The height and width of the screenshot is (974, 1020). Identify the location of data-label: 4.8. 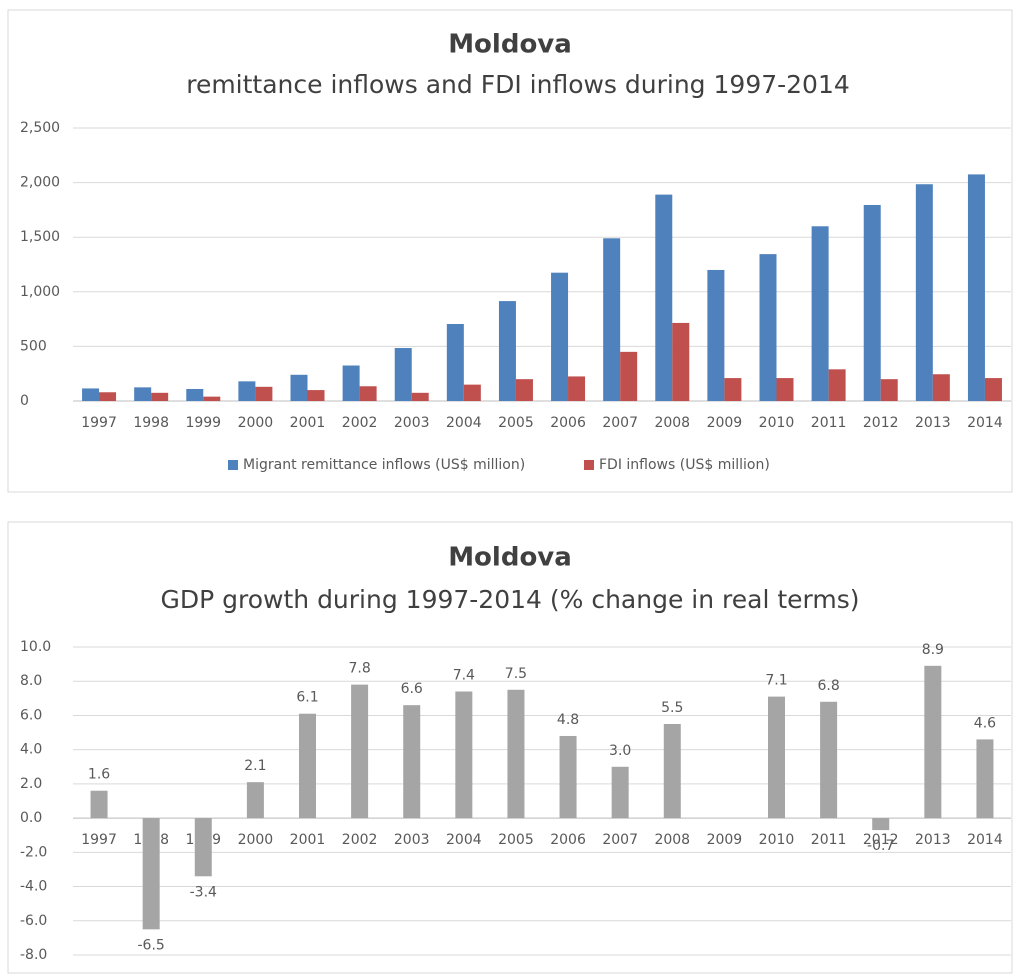
(568, 720).